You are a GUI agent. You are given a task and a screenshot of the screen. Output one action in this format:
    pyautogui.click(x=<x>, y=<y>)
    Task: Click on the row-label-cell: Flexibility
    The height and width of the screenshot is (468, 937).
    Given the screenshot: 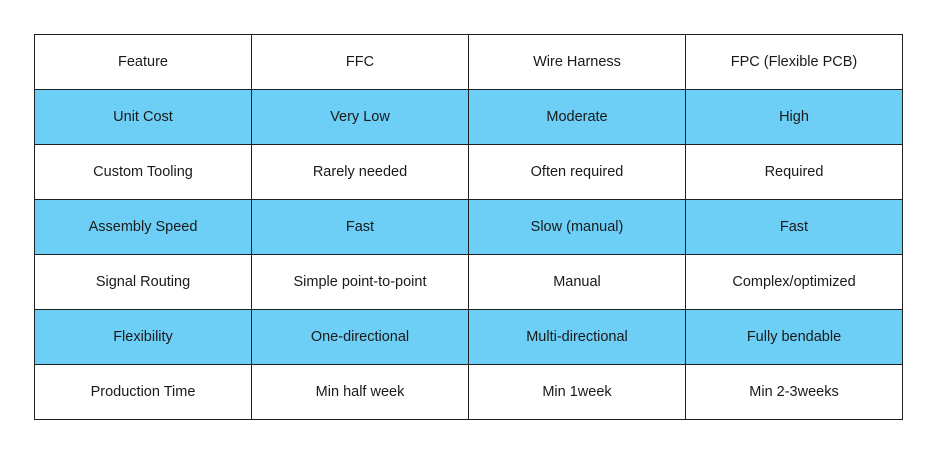 What is the action you would take?
    pyautogui.click(x=143, y=337)
    